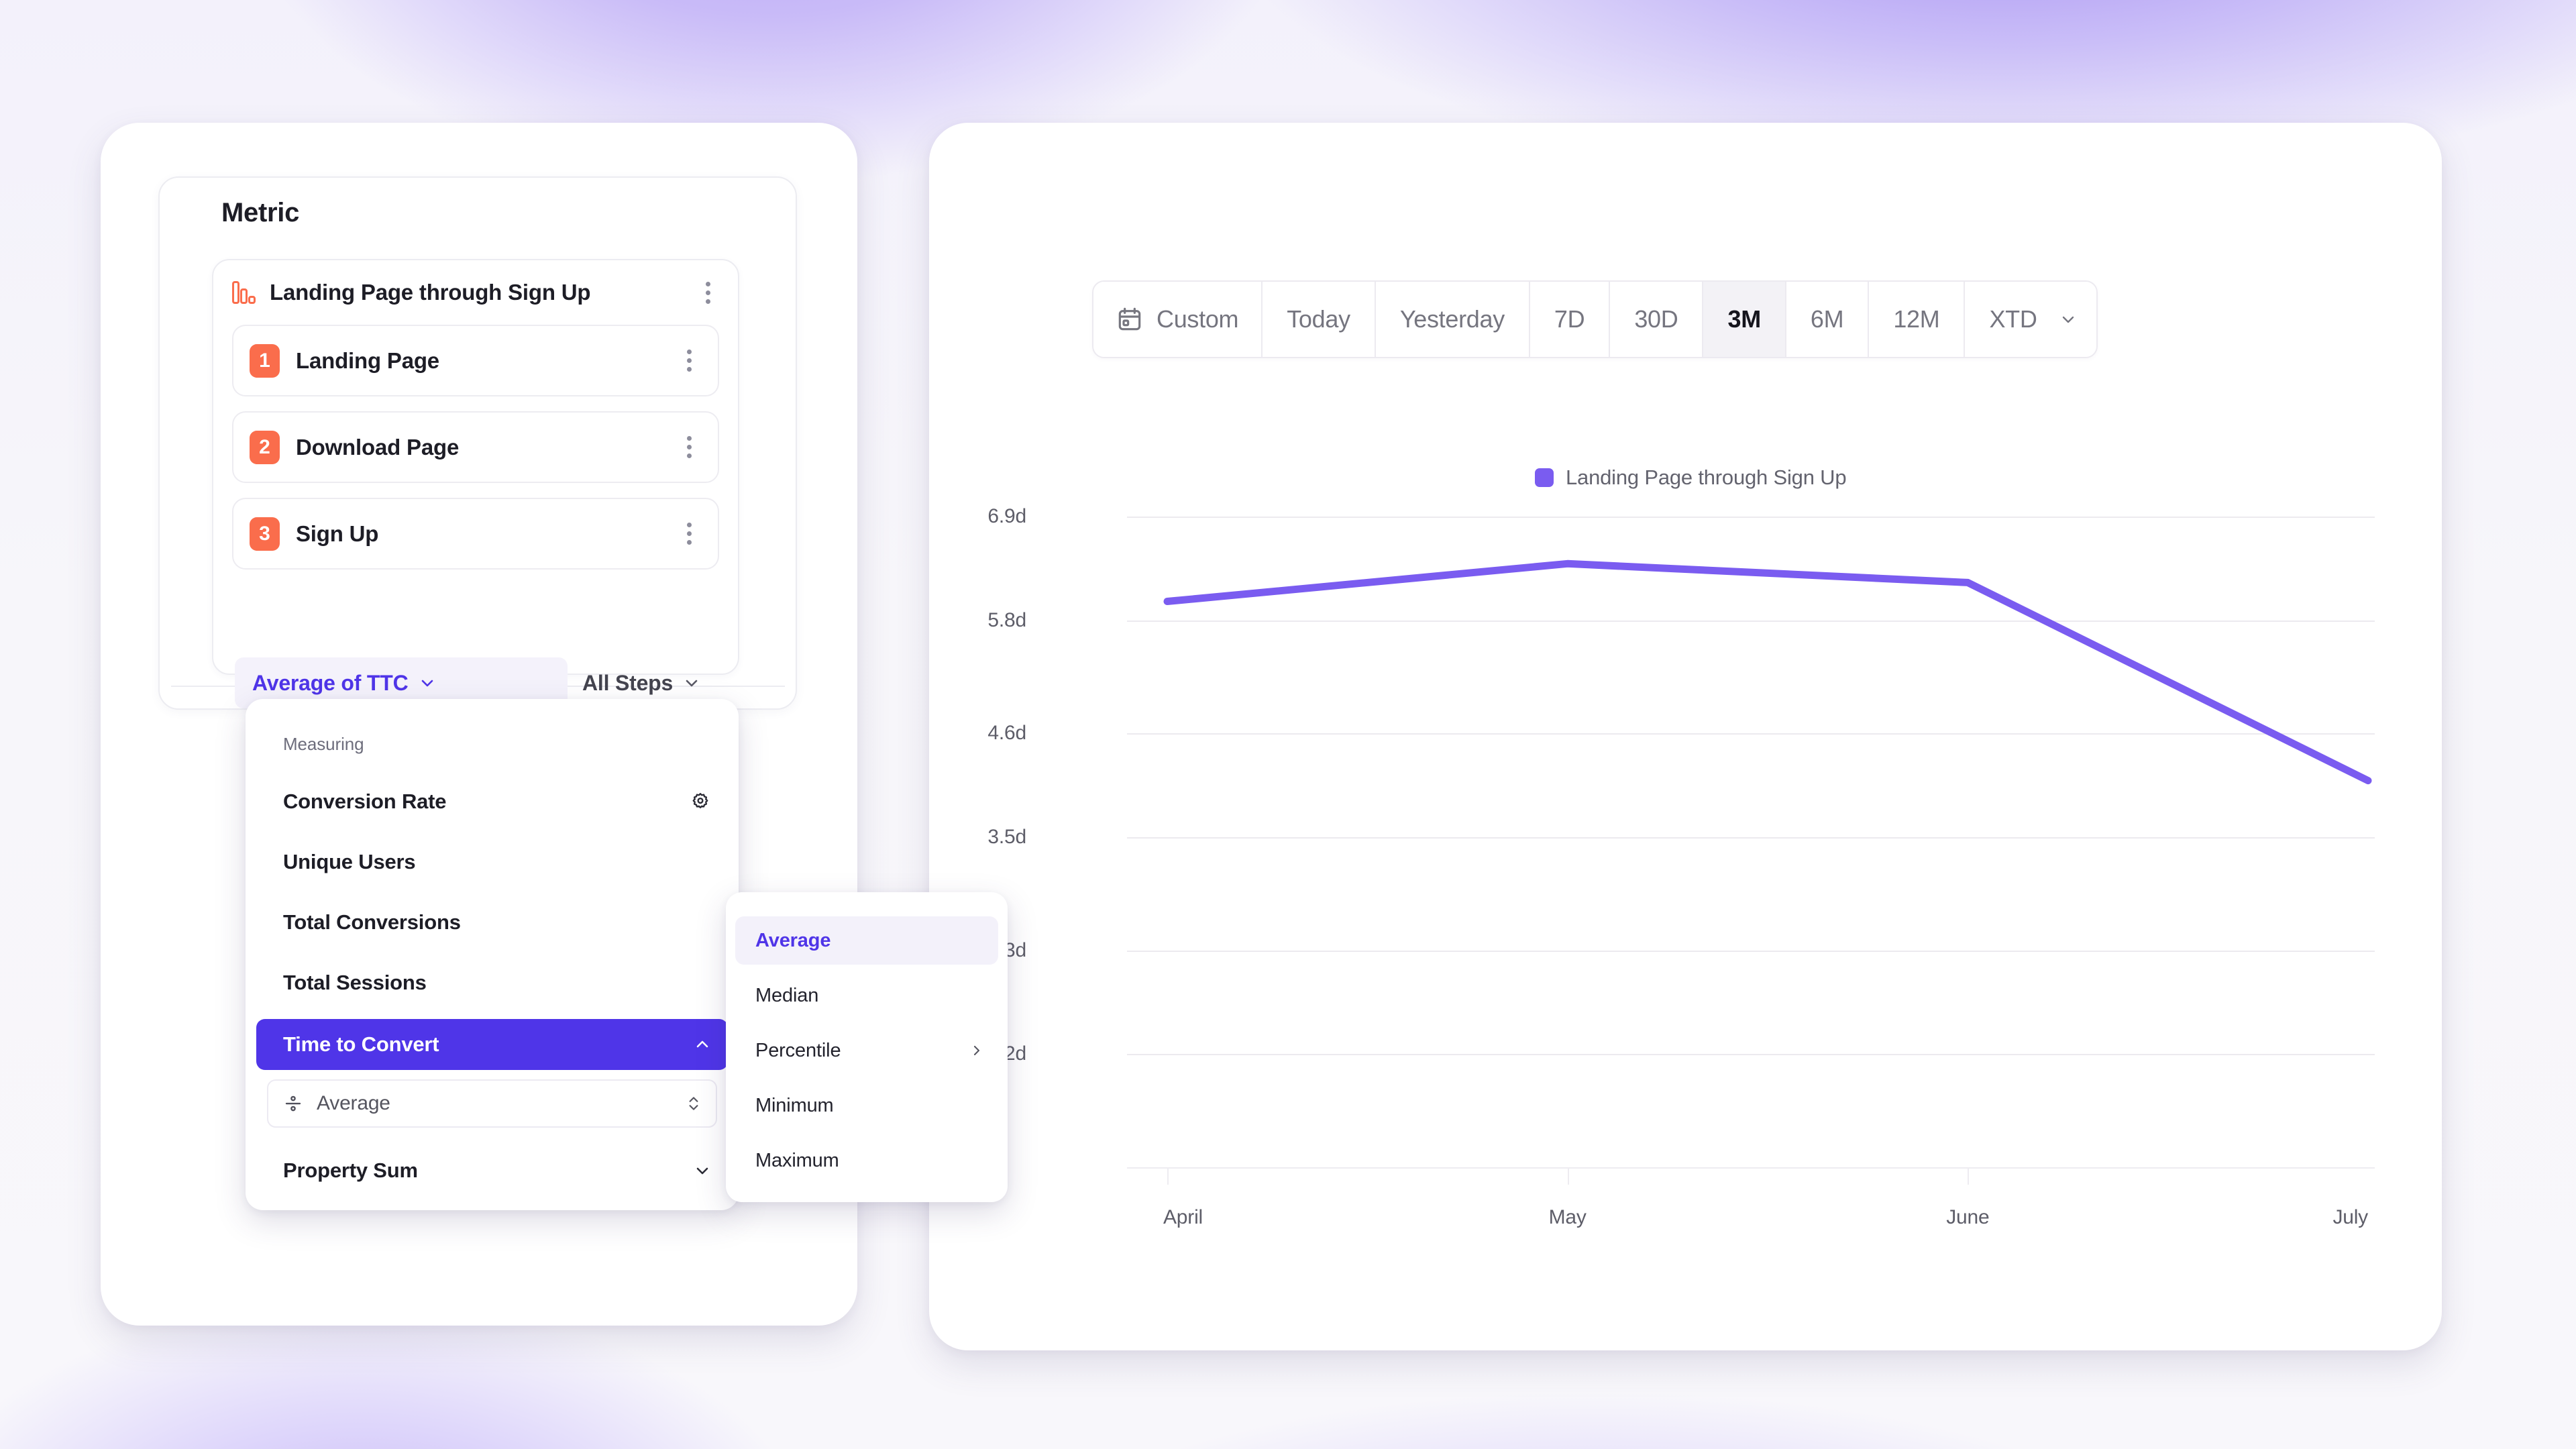 The height and width of the screenshot is (1449, 2576). Describe the element at coordinates (430, 292) in the screenshot. I see `funnel-name: Landing Page through Sign Up` at that location.